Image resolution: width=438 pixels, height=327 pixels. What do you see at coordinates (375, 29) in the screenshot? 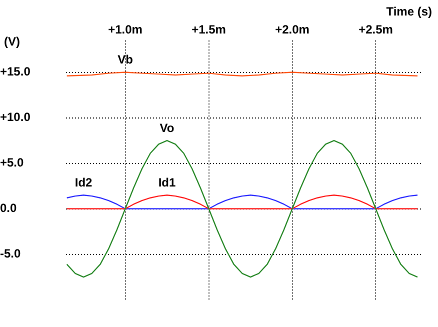
I see `x-tick-label: +2.5m` at bounding box center [375, 29].